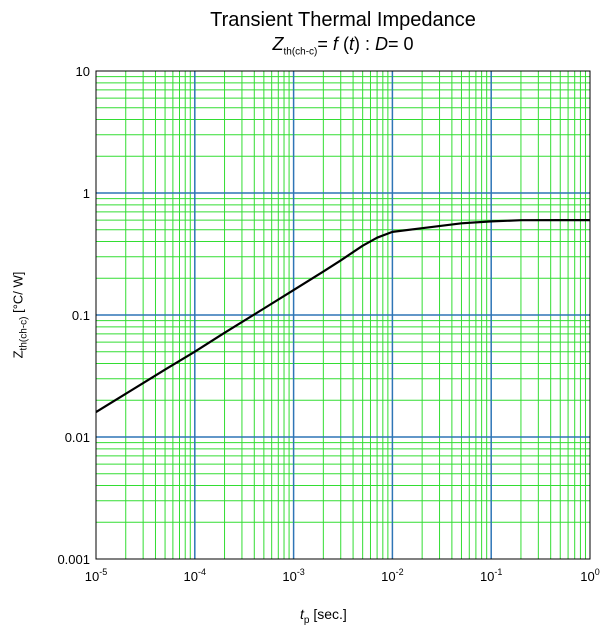 The width and height of the screenshot is (614, 637). What do you see at coordinates (81, 315) in the screenshot?
I see `y-tick-label: 0.1` at bounding box center [81, 315].